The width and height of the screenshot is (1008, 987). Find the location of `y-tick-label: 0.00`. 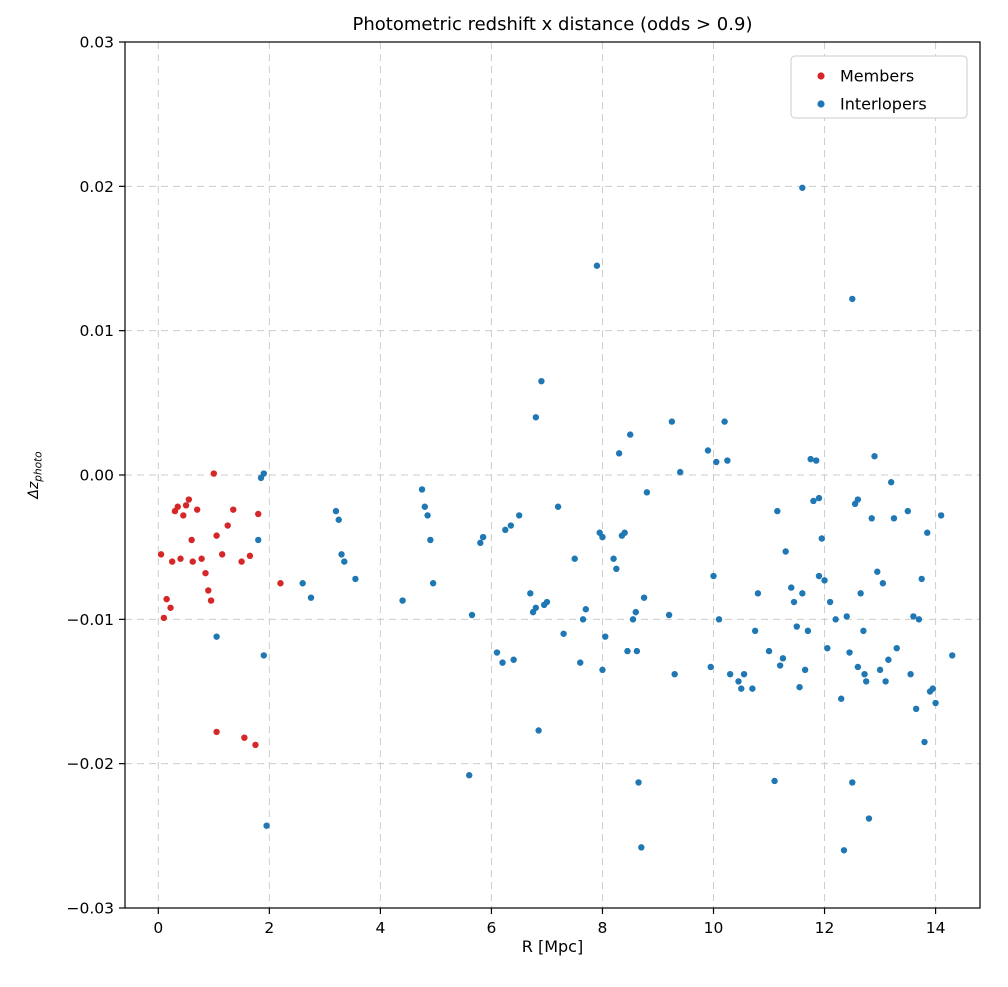

y-tick-label: 0.00 is located at coordinates (96, 476).